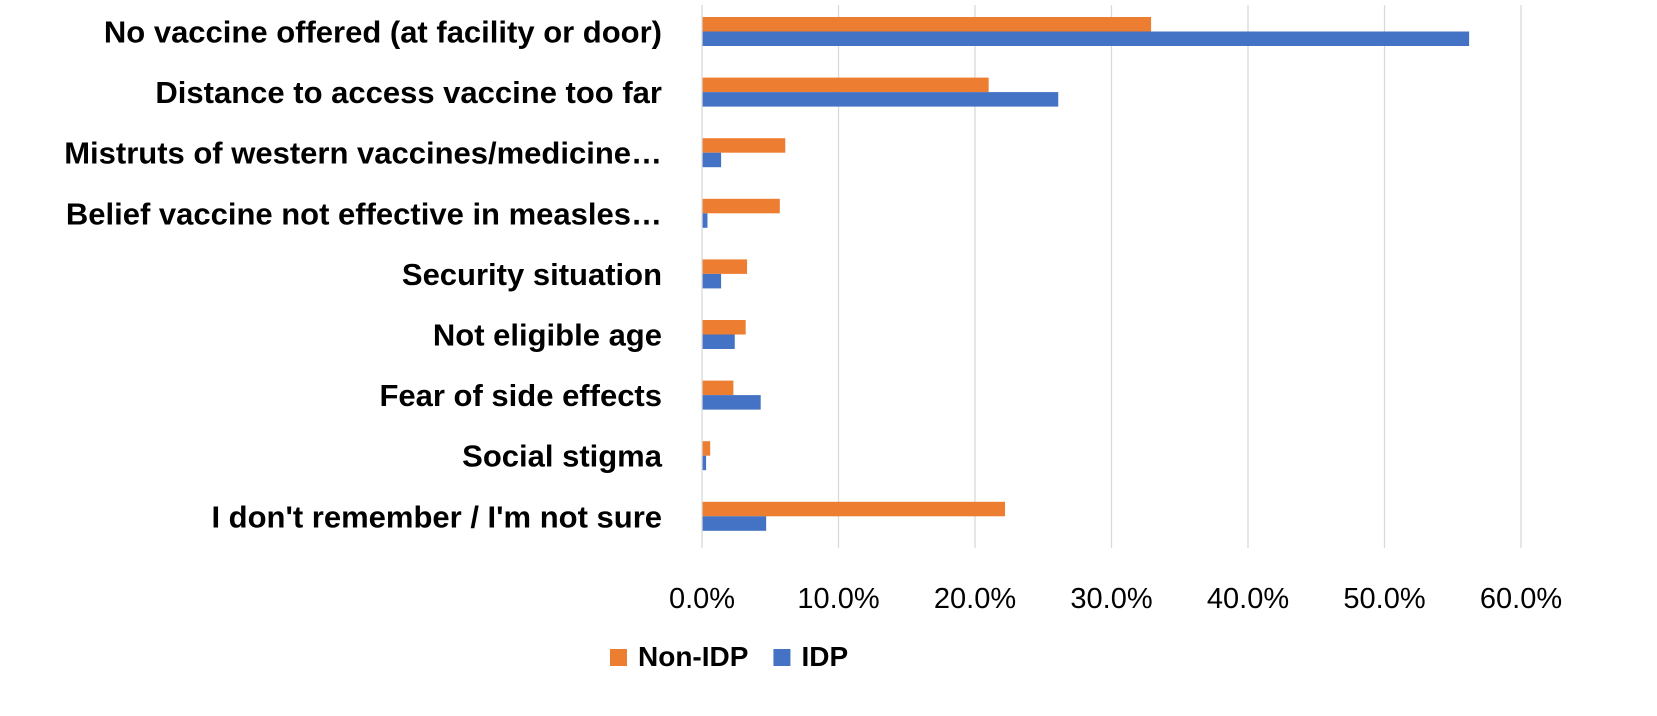  I want to click on x-tick-label: 50.0%, so click(1384, 599).